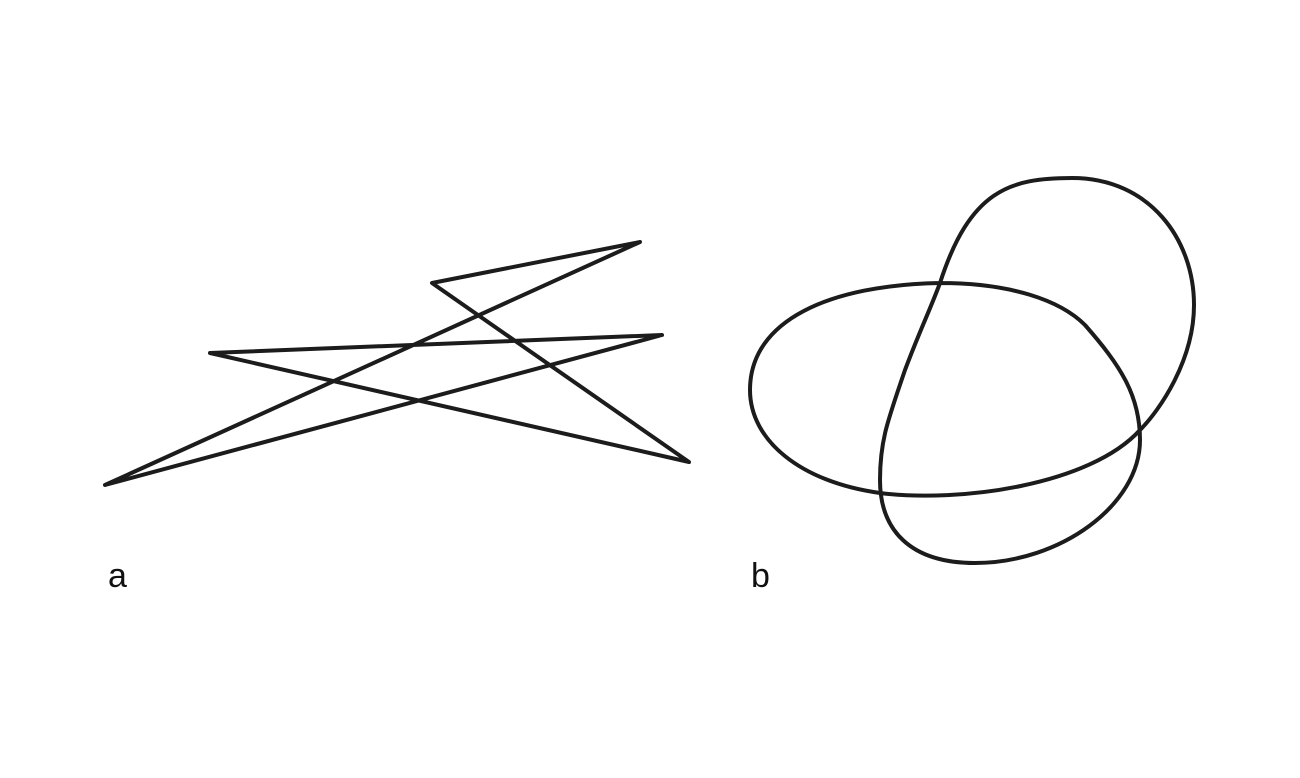  I want to click on polygonal-knot-curve, so click(397, 363).